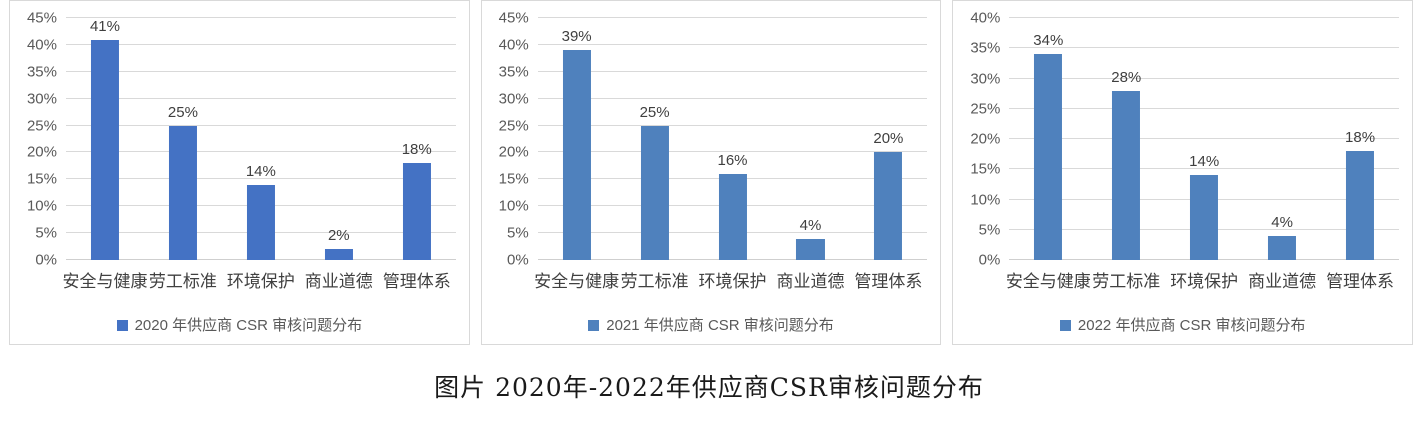 Image resolution: width=1418 pixels, height=422 pixels. I want to click on bar-value-label: 20%, so click(888, 139).